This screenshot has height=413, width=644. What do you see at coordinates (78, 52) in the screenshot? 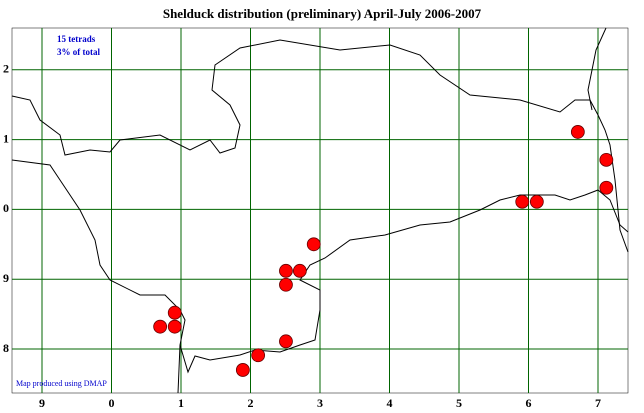
I see `record-share: 3% of total` at bounding box center [78, 52].